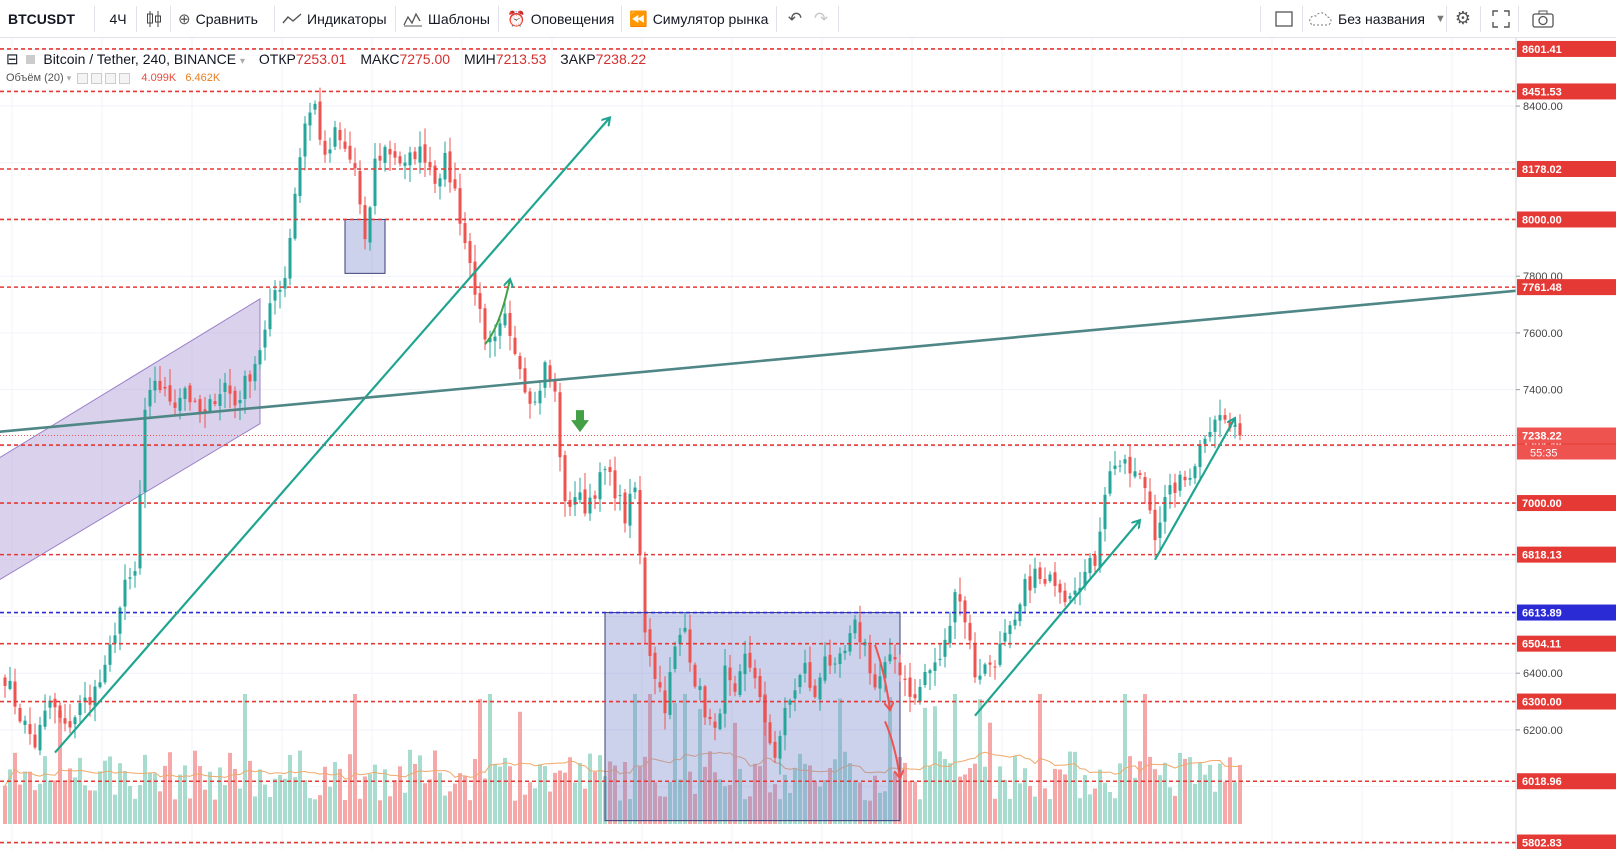 The height and width of the screenshot is (849, 1616). What do you see at coordinates (821, 18) in the screenshot?
I see `redo-button: ↷` at bounding box center [821, 18].